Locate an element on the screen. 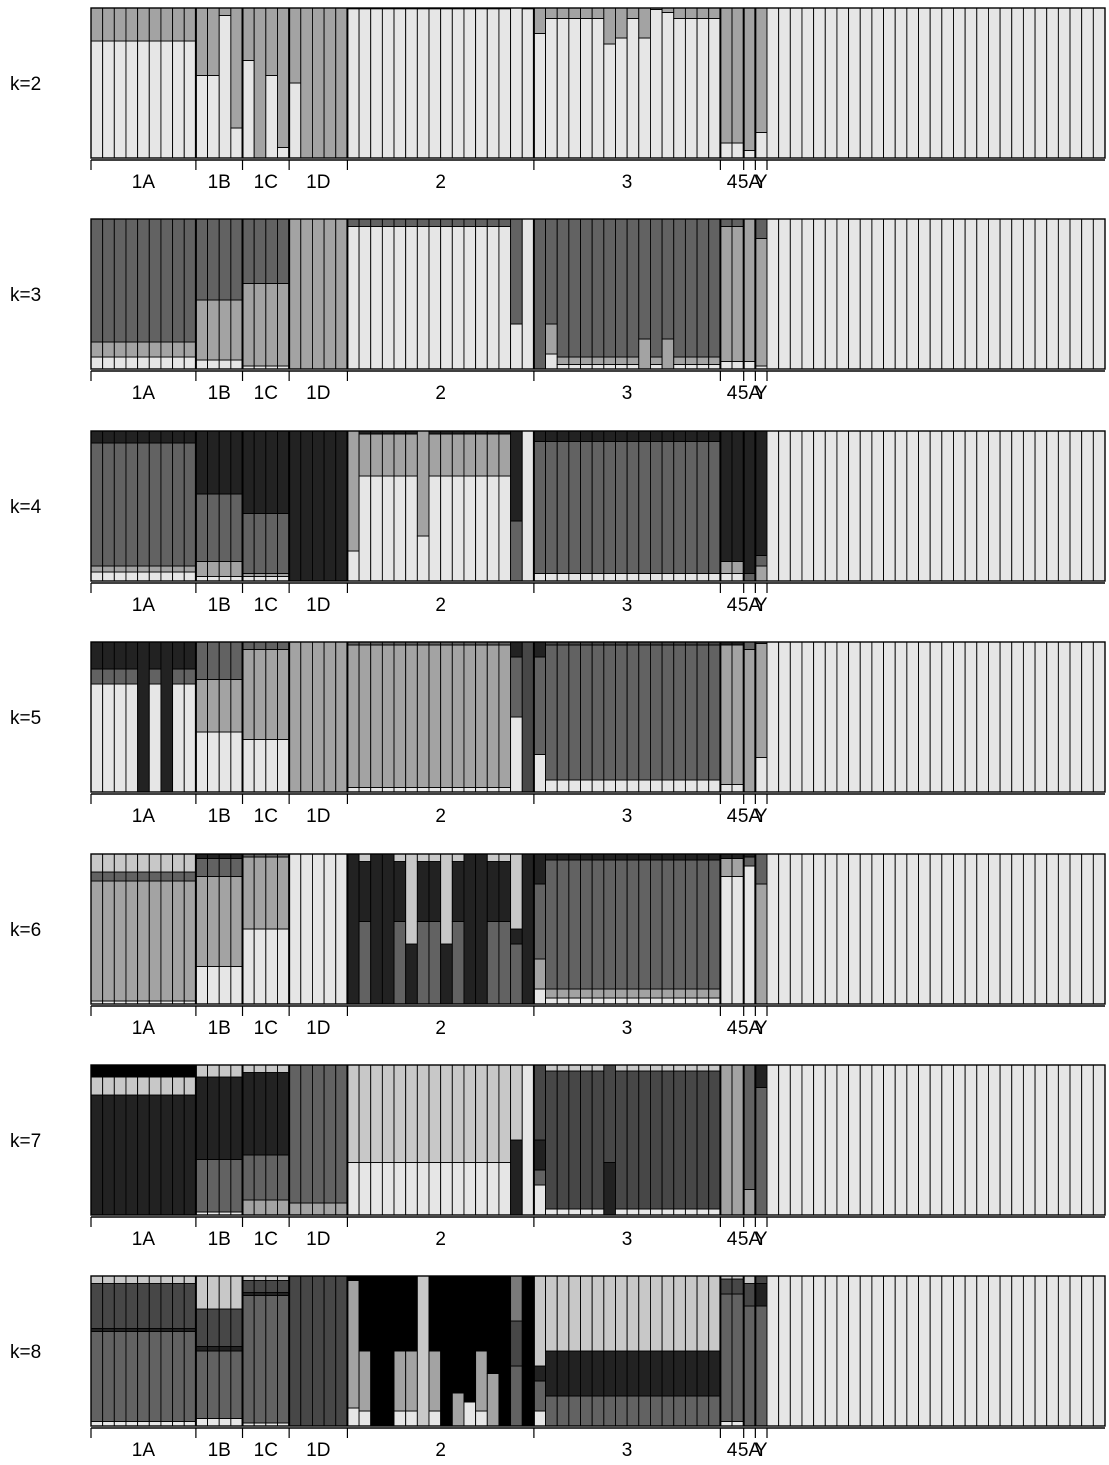  population-label-5A: 5A is located at coordinates (750, 393).